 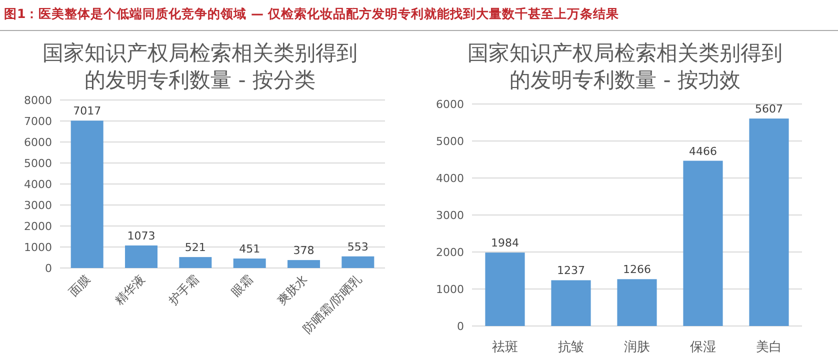 I want to click on caption: 图1：医美整体是个低端同质化竞争的领域 — 仅检索化妆品配方发明专利就能找到大量数千甚至上万条结果, so click(x=311, y=14).